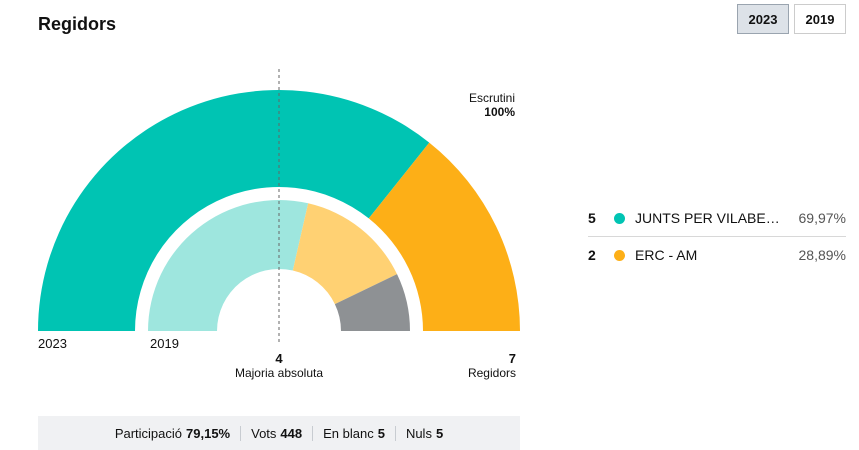 The width and height of the screenshot is (859, 450). What do you see at coordinates (512, 358) in the screenshot?
I see `total-seats-value: 7` at bounding box center [512, 358].